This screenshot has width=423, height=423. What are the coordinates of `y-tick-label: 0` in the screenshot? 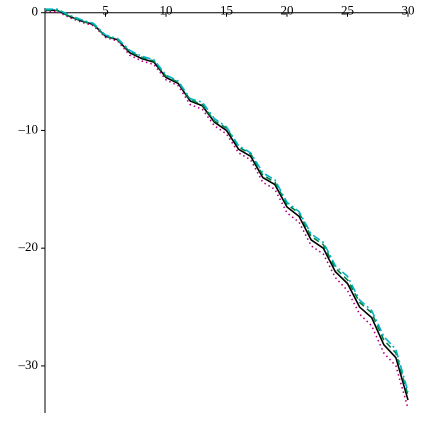 It's located at (35, 11).